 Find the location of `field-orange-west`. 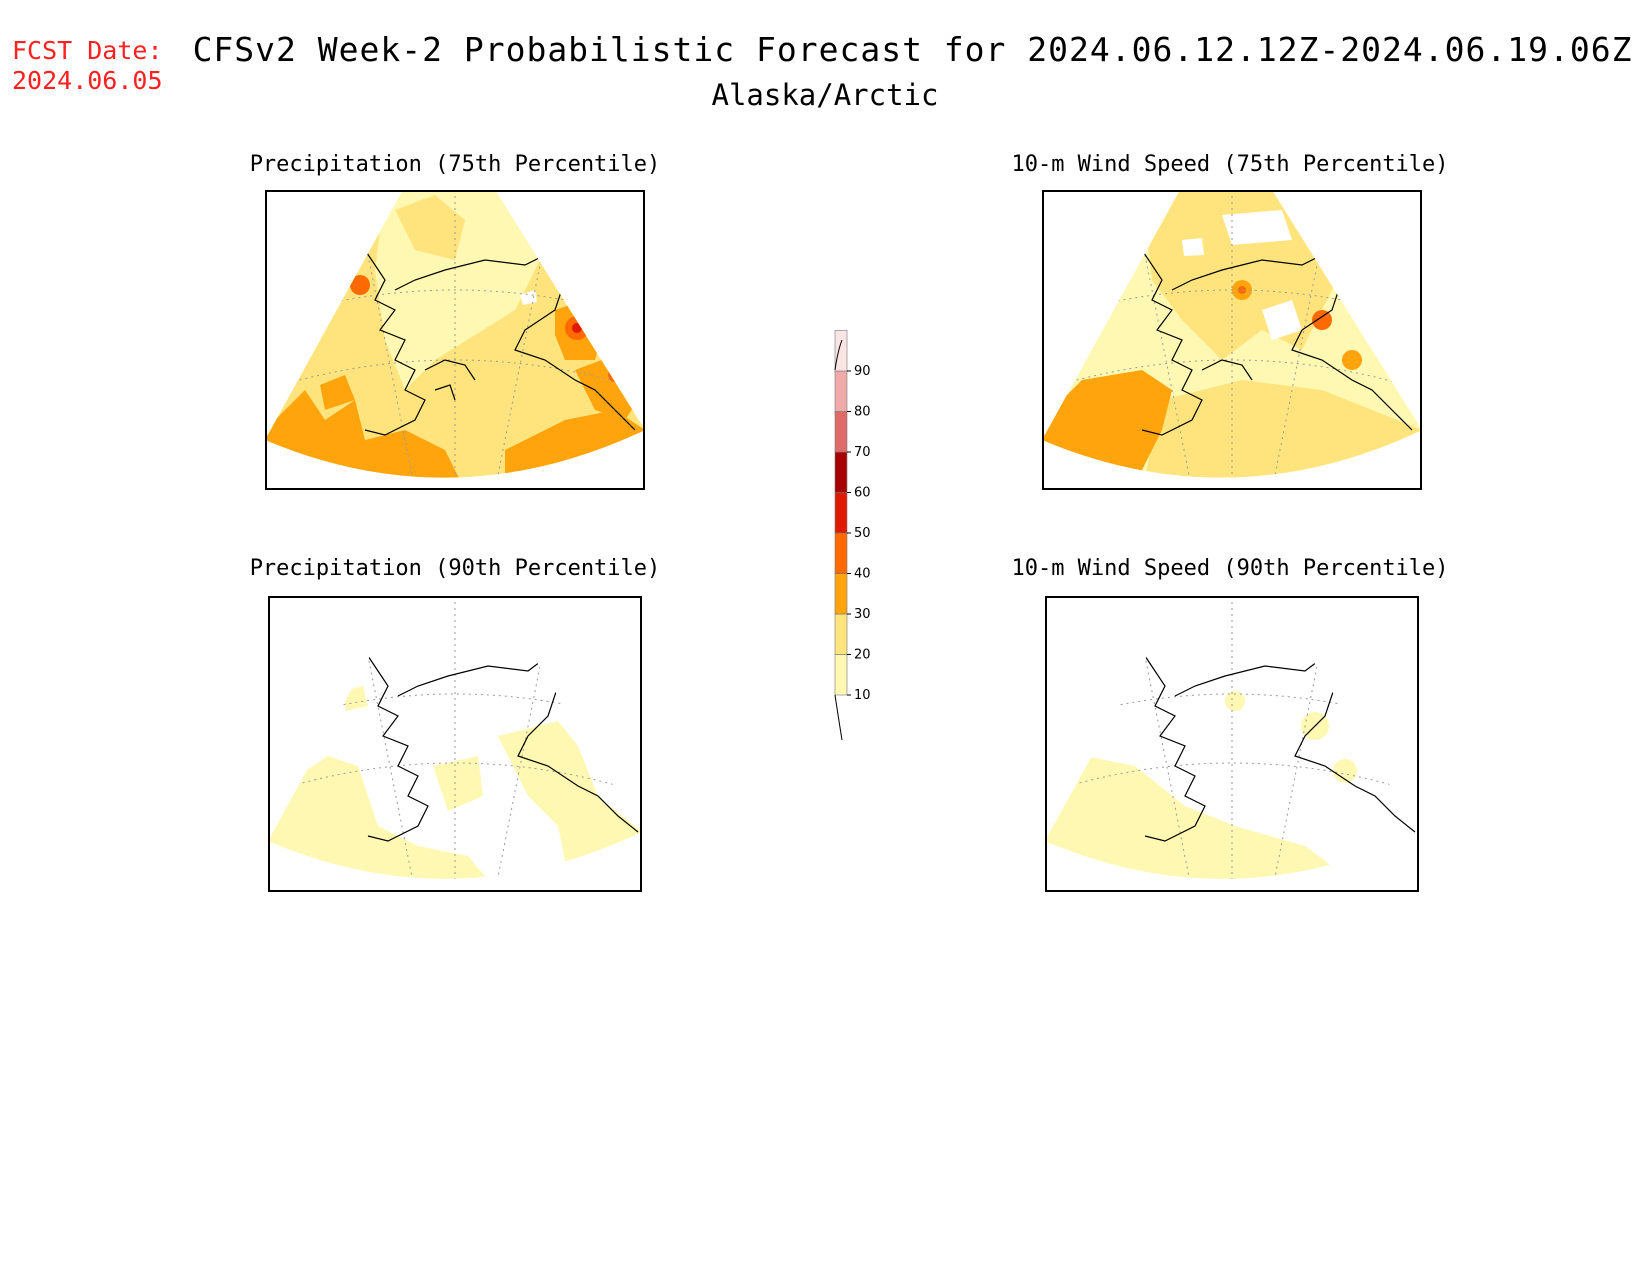

field-orange-west is located at coordinates (337, 392).